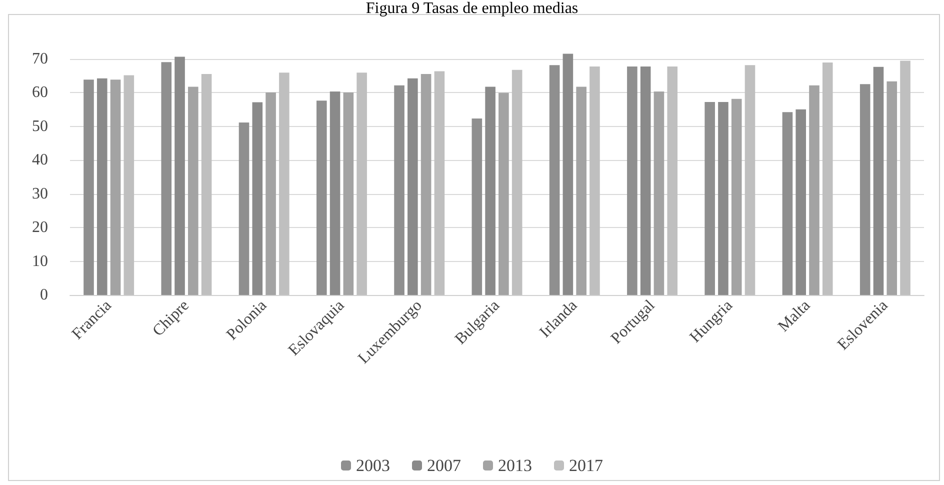  What do you see at coordinates (373, 465) in the screenshot?
I see `legend-label: 2003` at bounding box center [373, 465].